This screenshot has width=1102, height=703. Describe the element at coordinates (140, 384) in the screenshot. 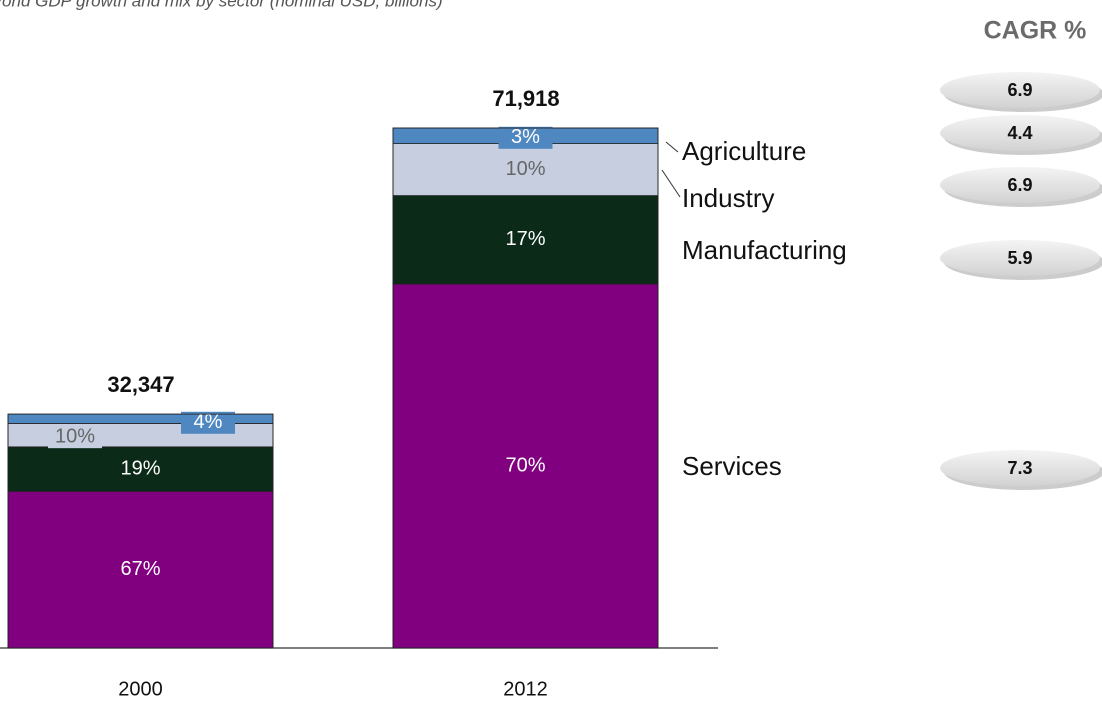

I see `total-label: 32,347` at that location.